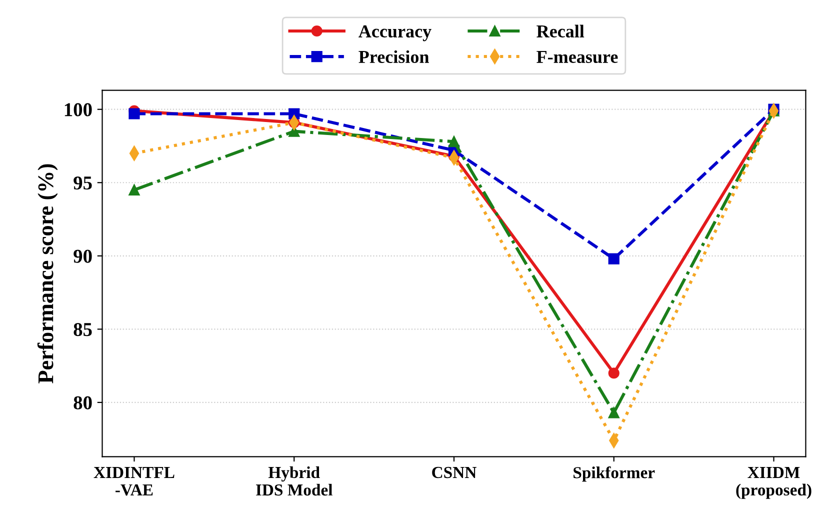 The width and height of the screenshot is (818, 516). I want to click on x-tick-label: XIIDM (proposed), so click(774, 483).